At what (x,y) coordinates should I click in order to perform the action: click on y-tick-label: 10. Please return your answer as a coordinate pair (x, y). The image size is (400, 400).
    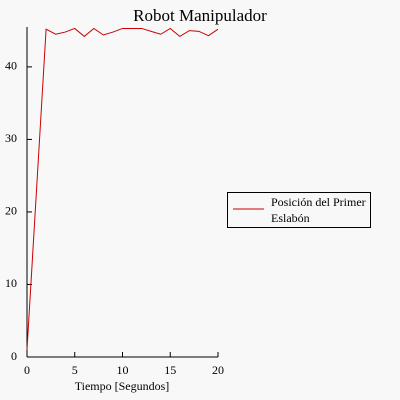
    Looking at the image, I should click on (11, 283).